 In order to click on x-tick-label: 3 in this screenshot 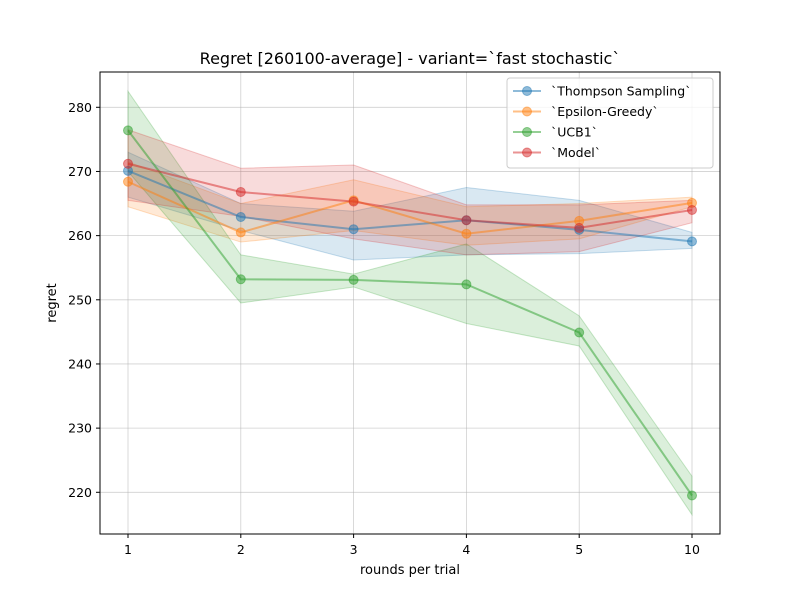, I will do `click(354, 549)`.